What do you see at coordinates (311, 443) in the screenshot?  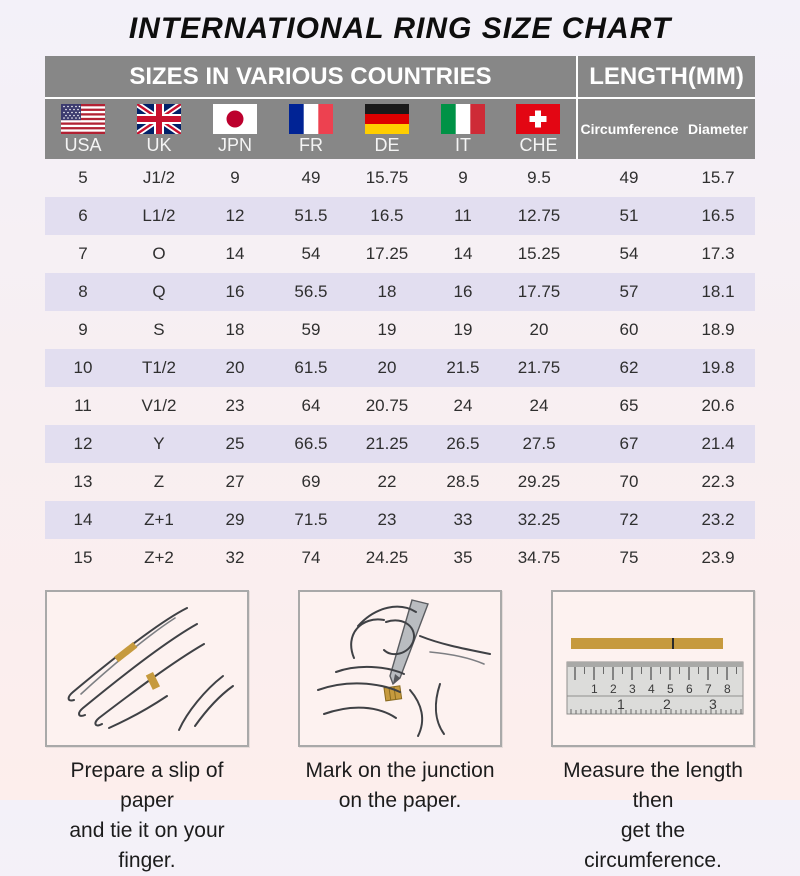 I see `table-cell: 66.5` at bounding box center [311, 443].